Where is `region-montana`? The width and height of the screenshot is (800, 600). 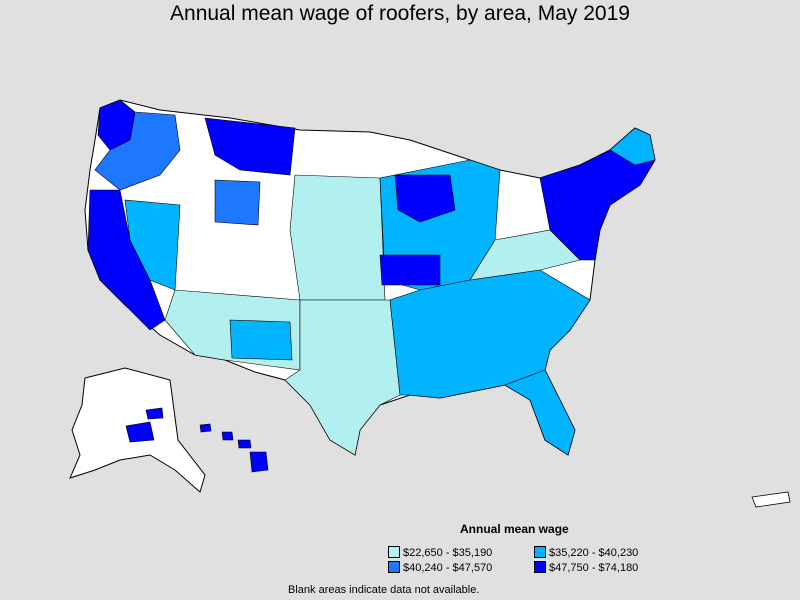 region-montana is located at coordinates (250, 146).